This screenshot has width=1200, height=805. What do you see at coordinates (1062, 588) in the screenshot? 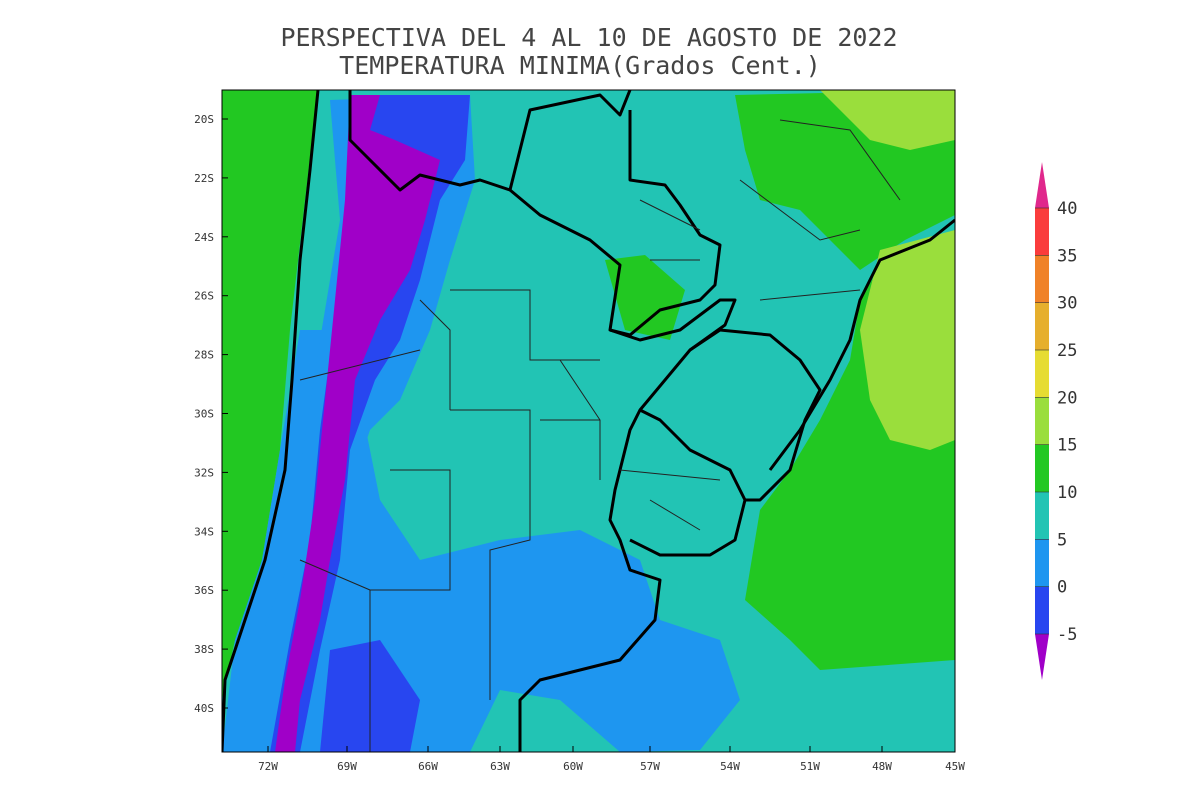
I see `colorbar-label: 0` at bounding box center [1062, 588].